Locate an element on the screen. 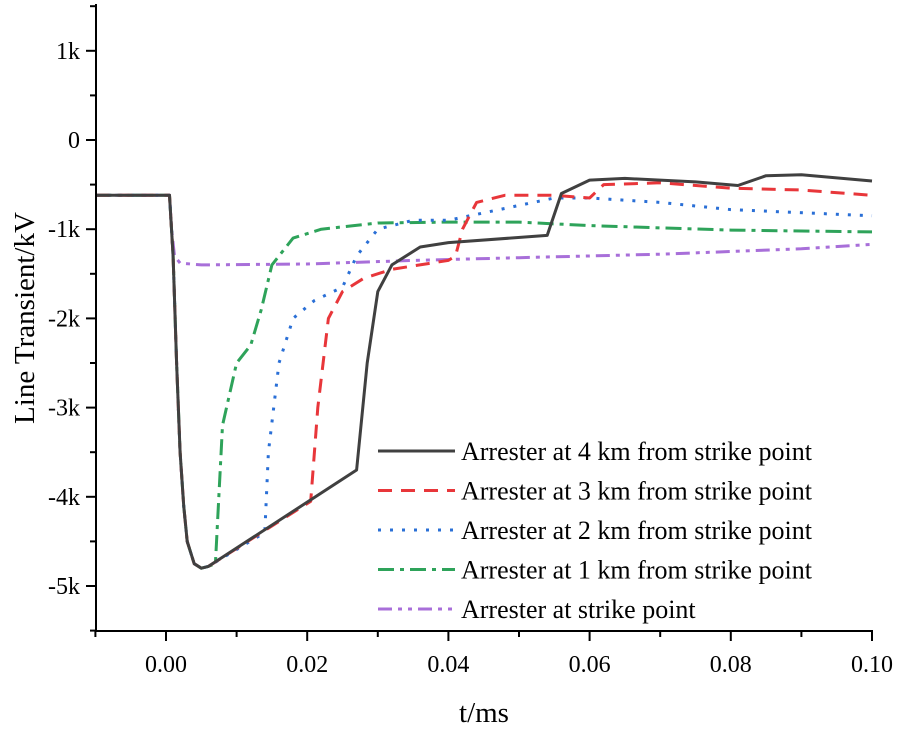 Image resolution: width=899 pixels, height=732 pixels. y-tick-label: 0 is located at coordinates (74, 141).